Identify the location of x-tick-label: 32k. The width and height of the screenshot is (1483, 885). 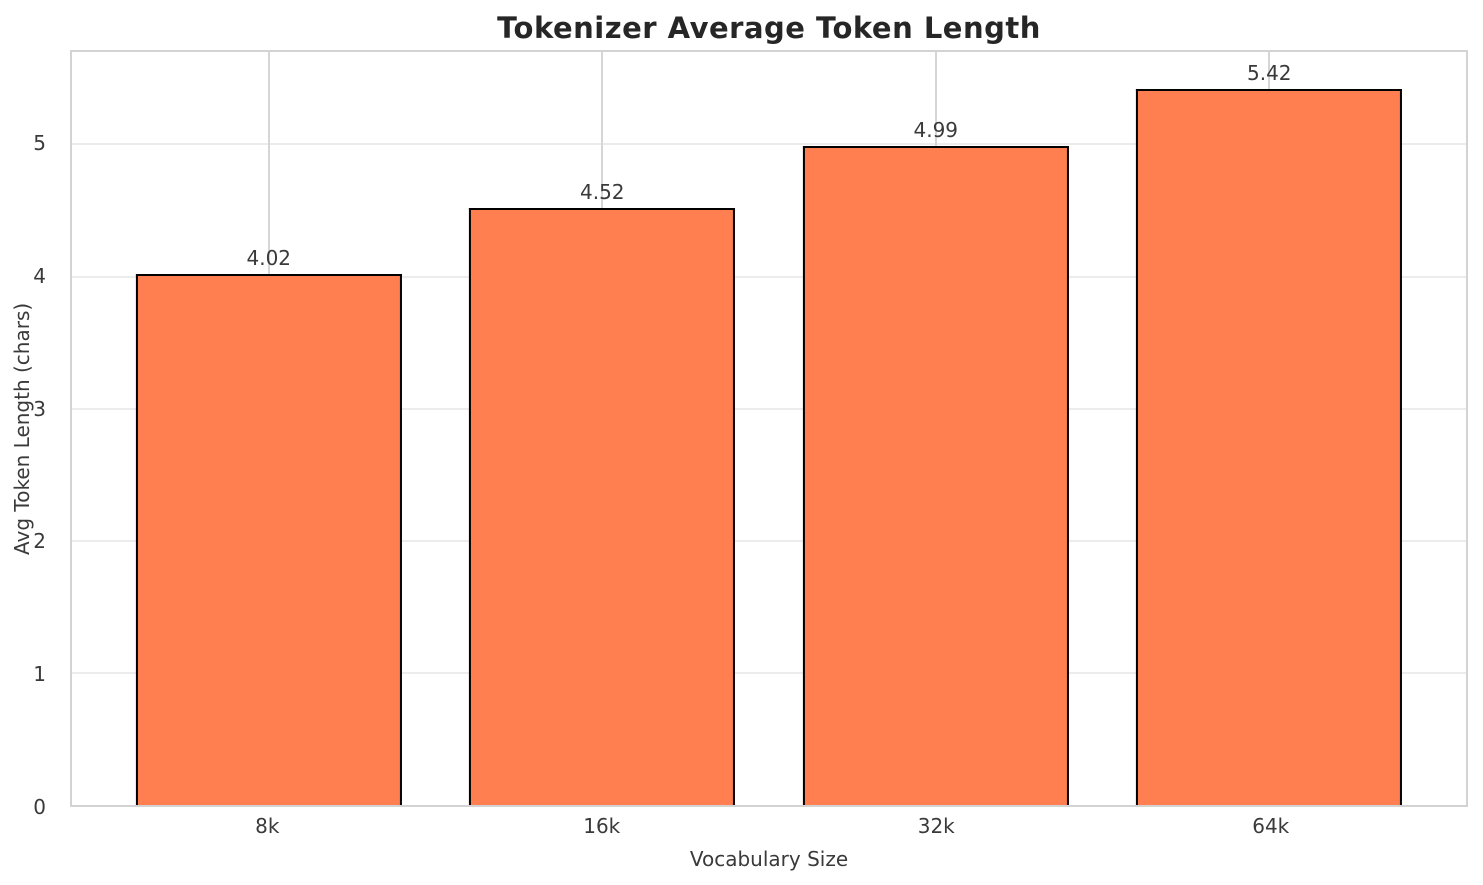
(936, 826).